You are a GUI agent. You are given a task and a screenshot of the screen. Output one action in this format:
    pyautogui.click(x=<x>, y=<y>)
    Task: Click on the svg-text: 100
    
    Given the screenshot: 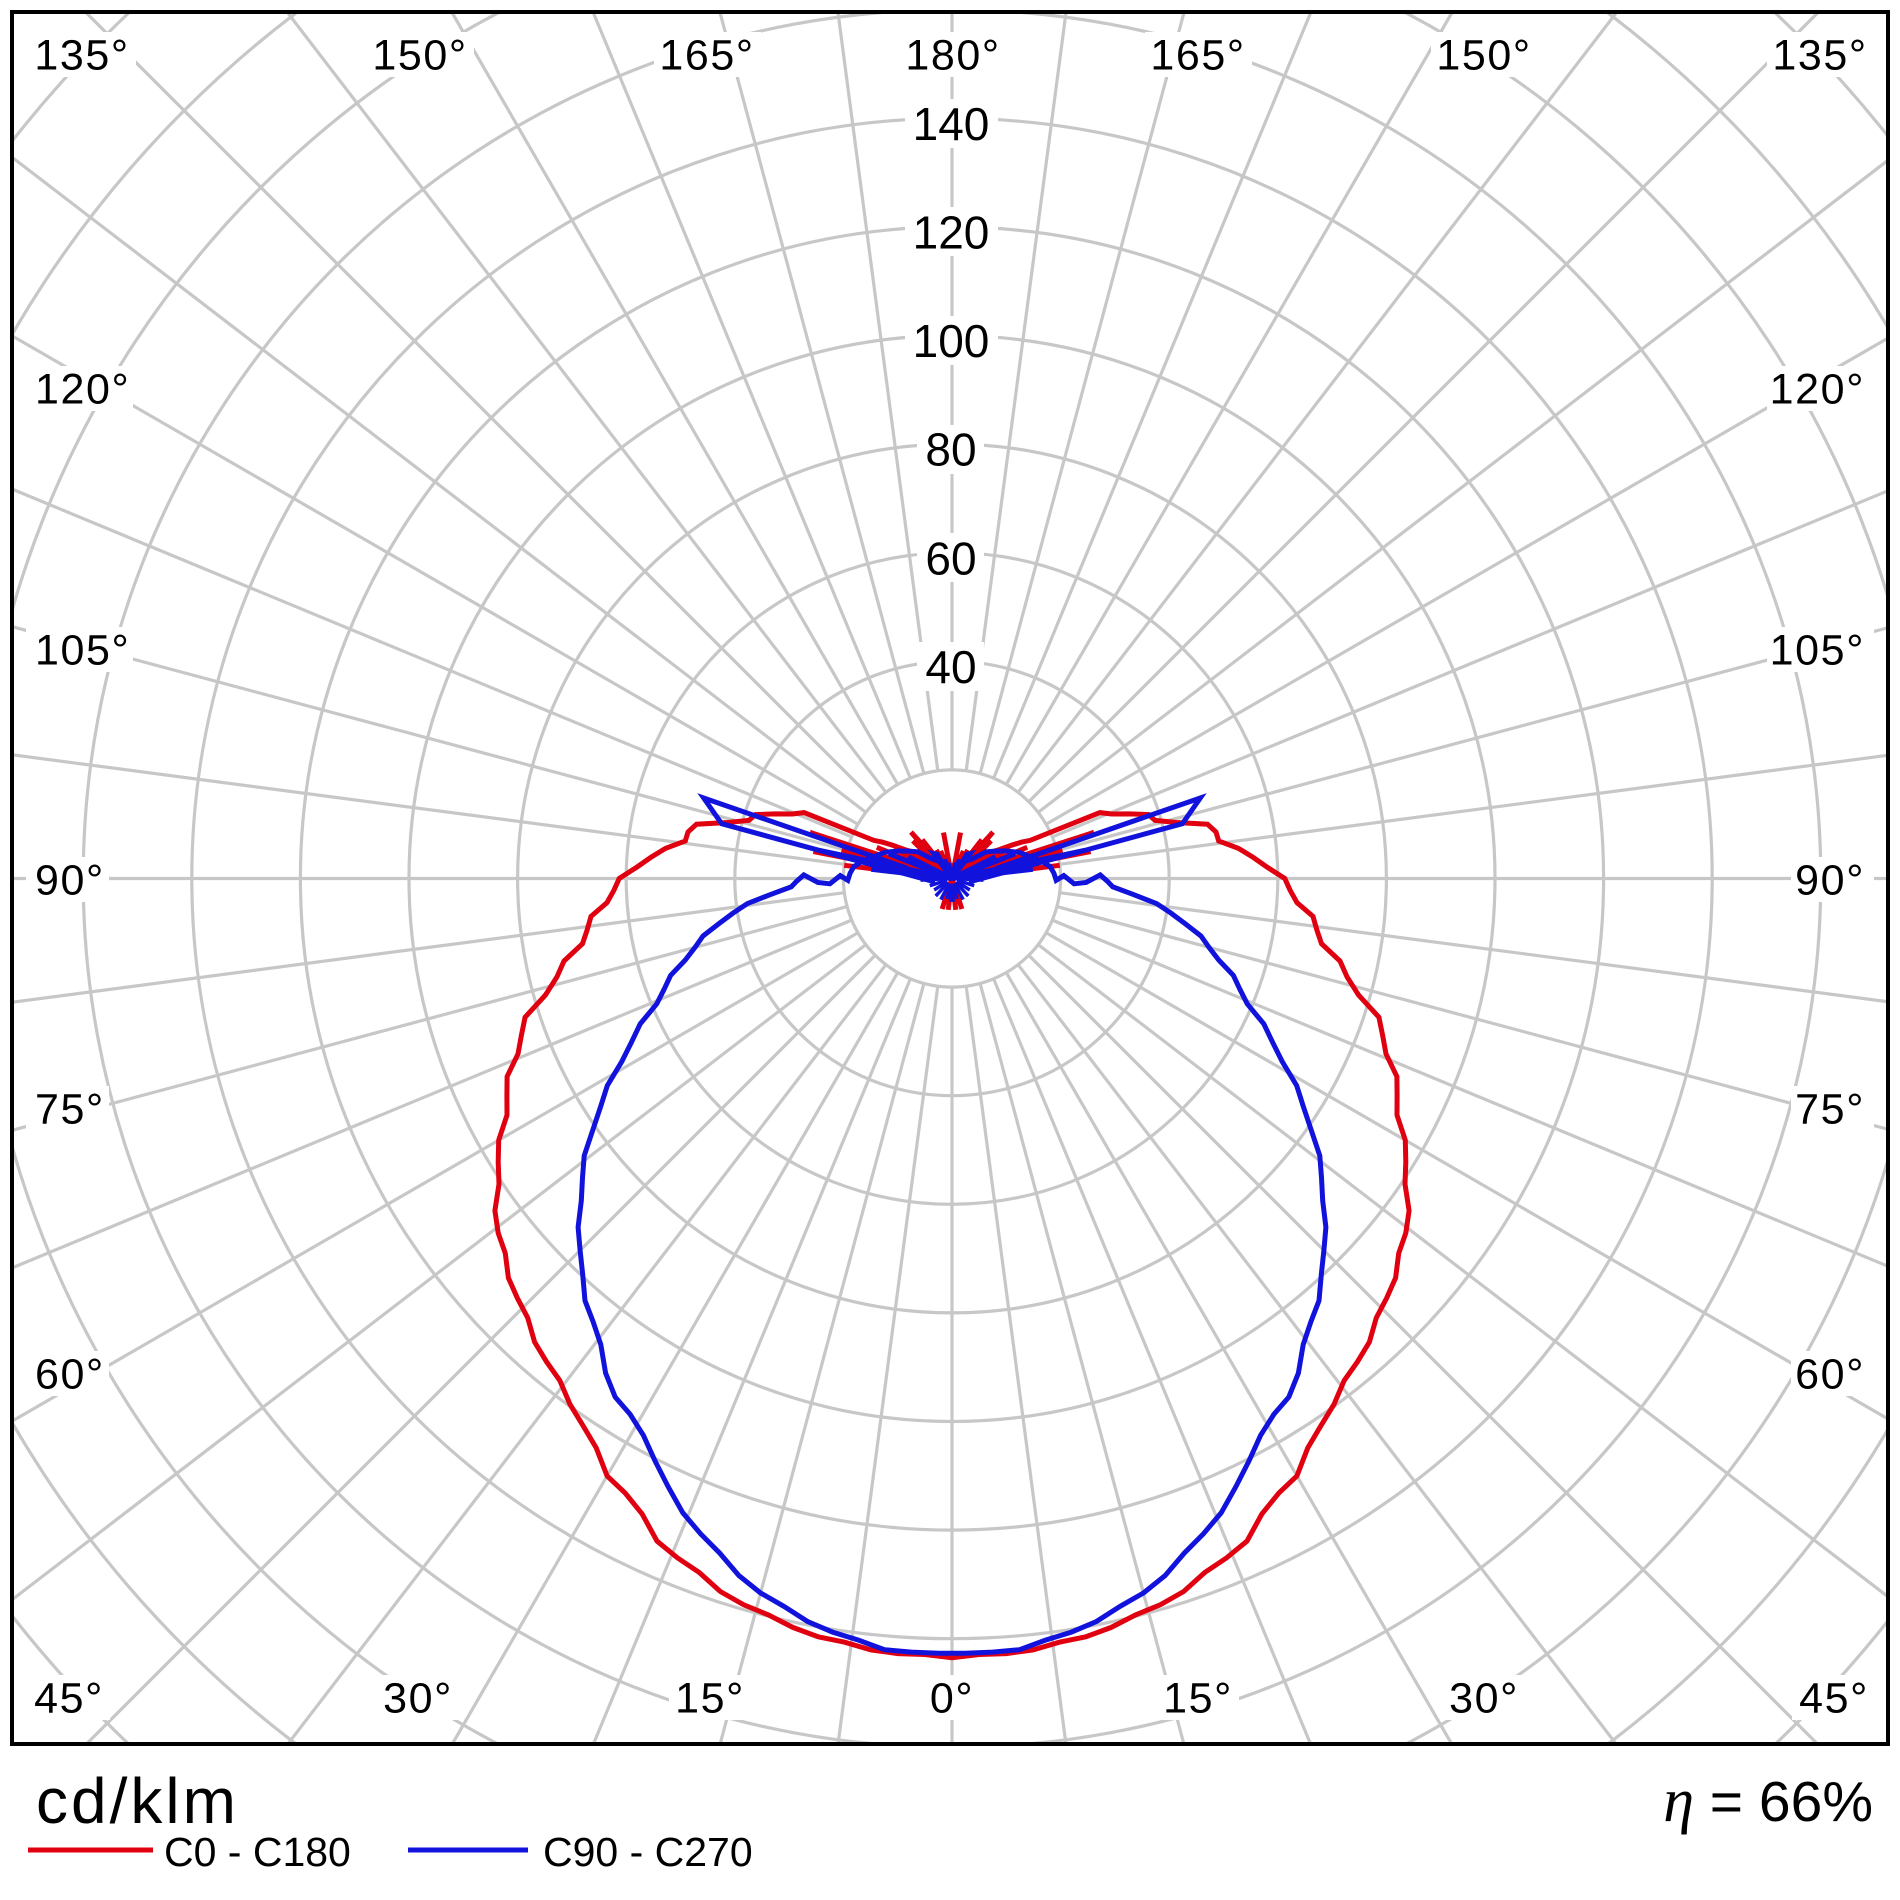 What is the action you would take?
    pyautogui.click(x=951, y=341)
    